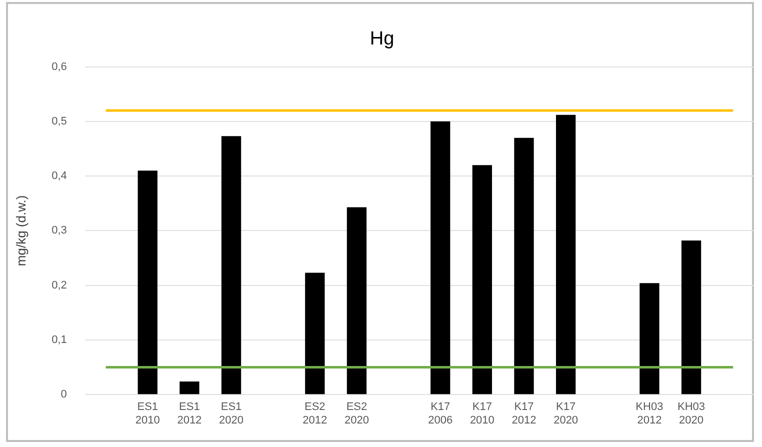 The width and height of the screenshot is (762, 447). I want to click on y-tick-label: 0,5, so click(59, 121).